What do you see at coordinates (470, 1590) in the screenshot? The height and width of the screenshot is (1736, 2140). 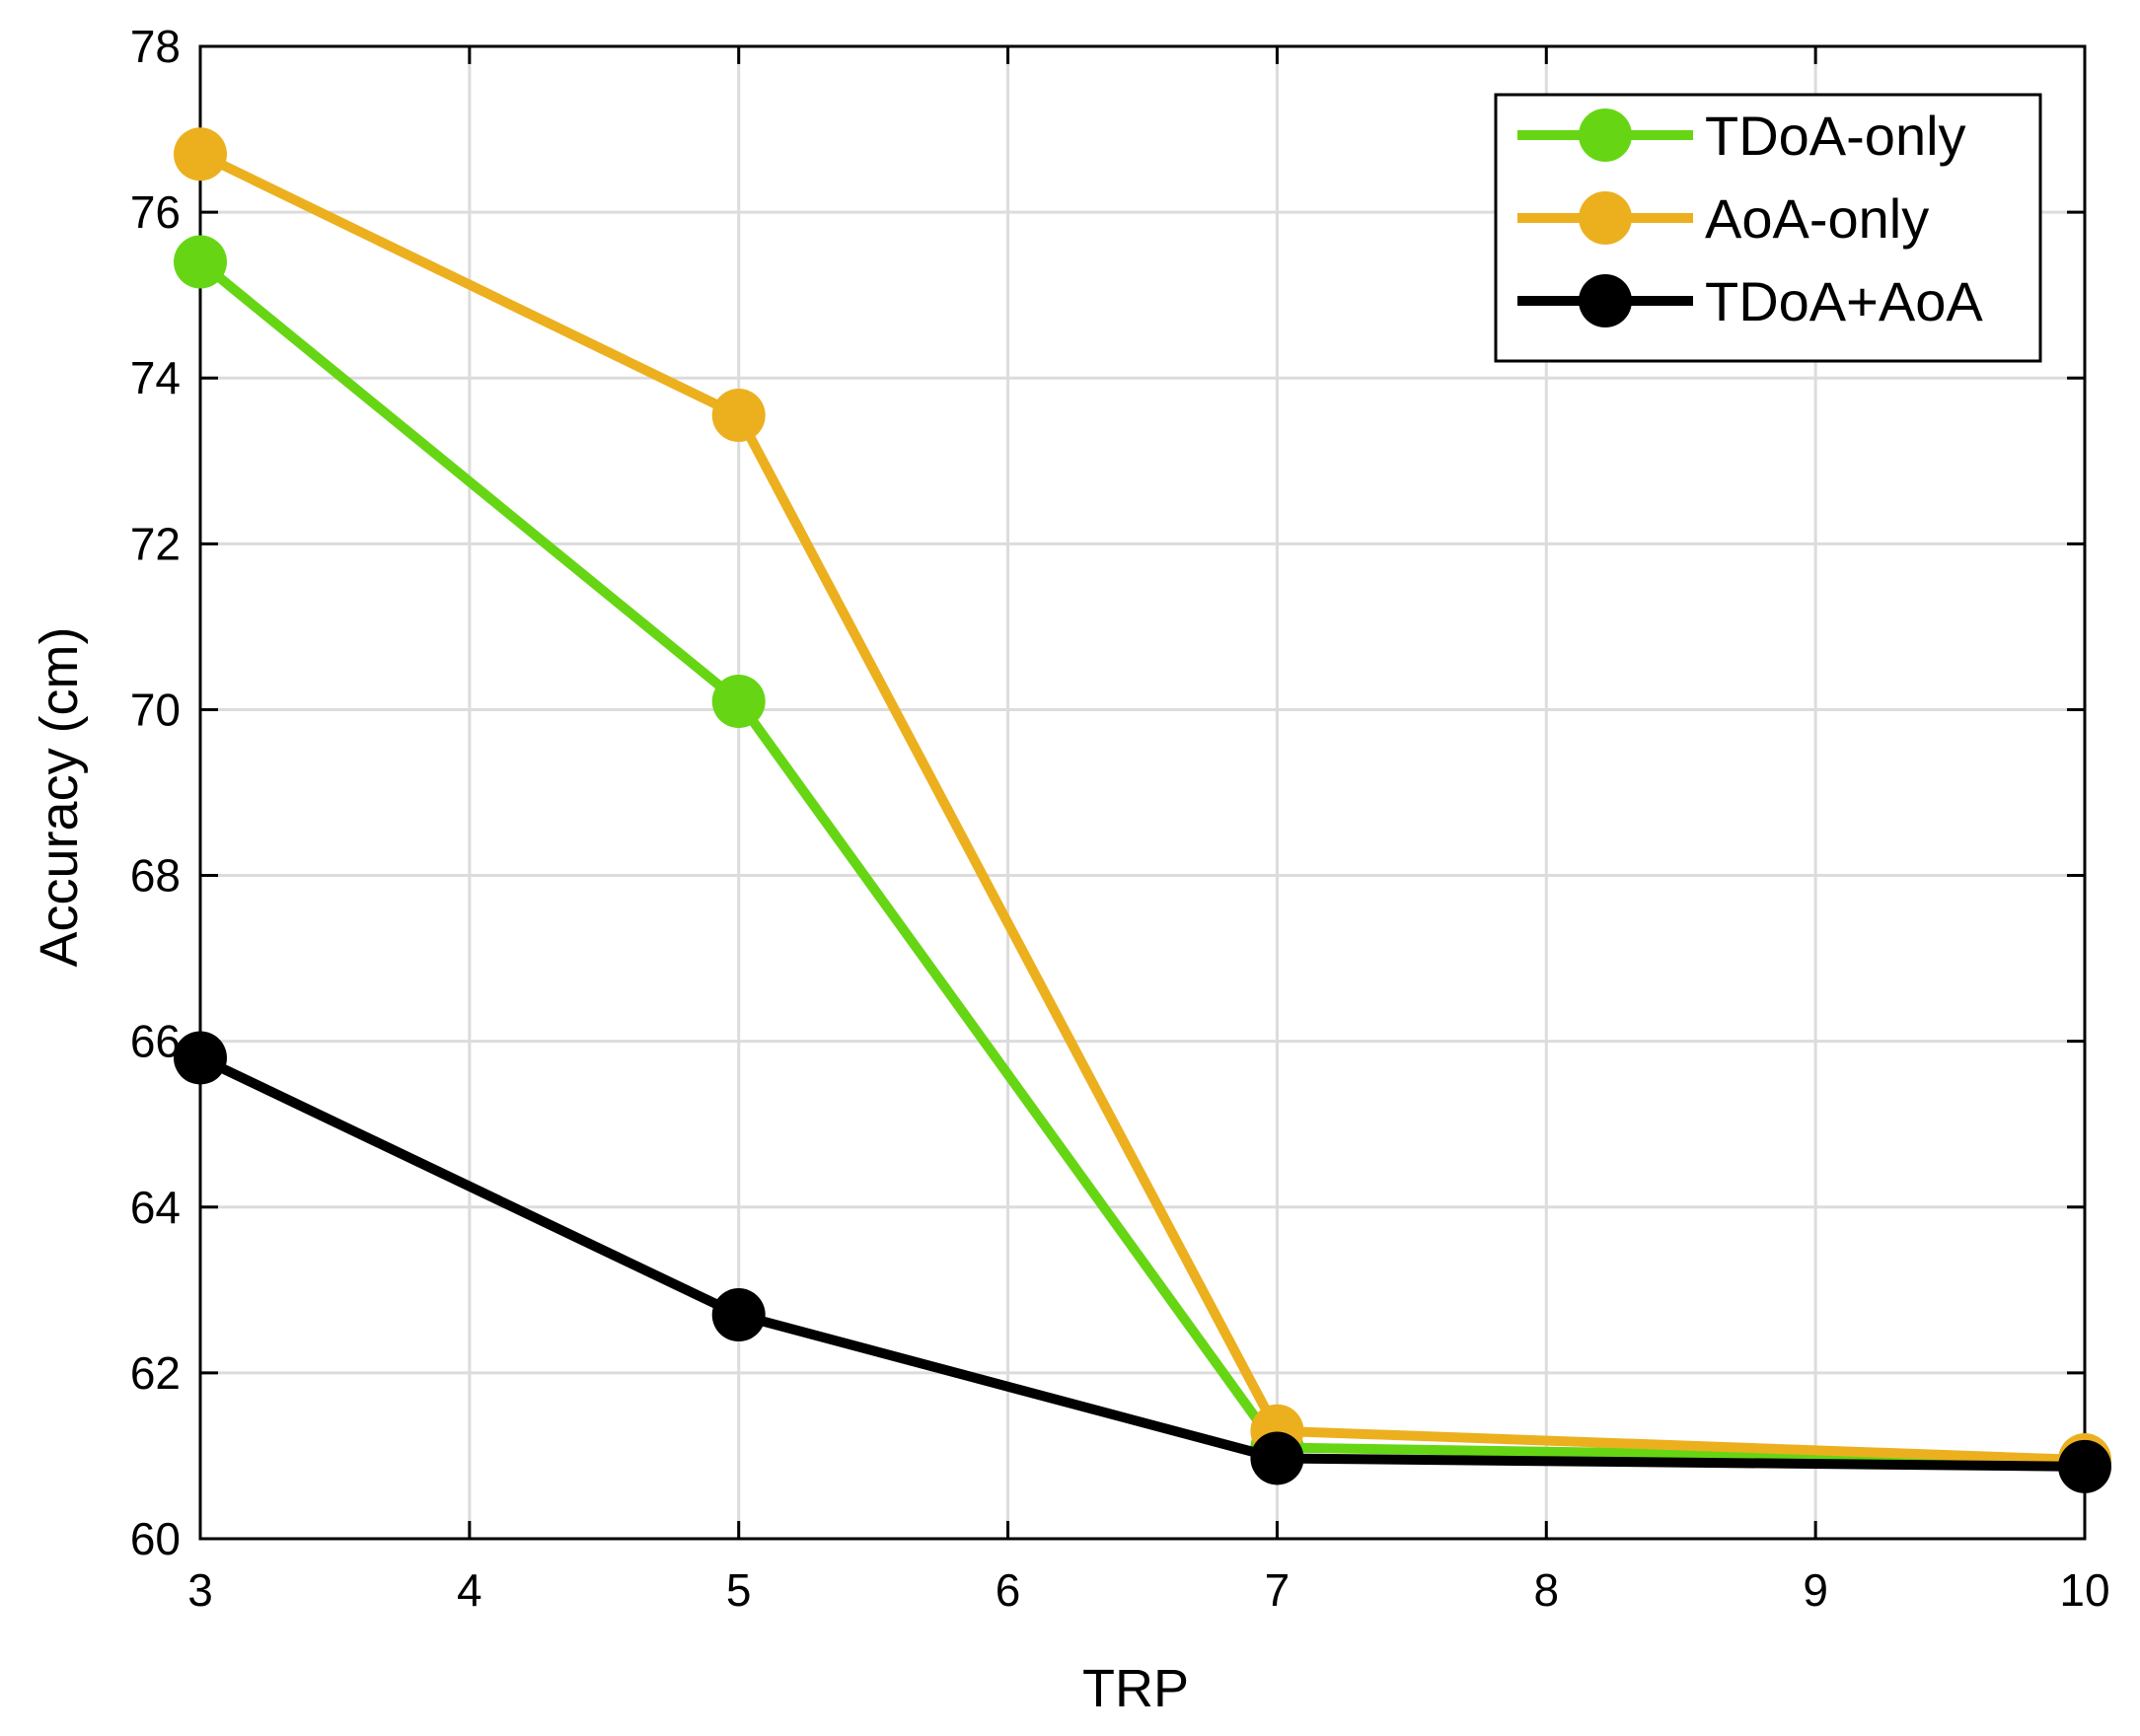 I see `x-tick-label: 4` at bounding box center [470, 1590].